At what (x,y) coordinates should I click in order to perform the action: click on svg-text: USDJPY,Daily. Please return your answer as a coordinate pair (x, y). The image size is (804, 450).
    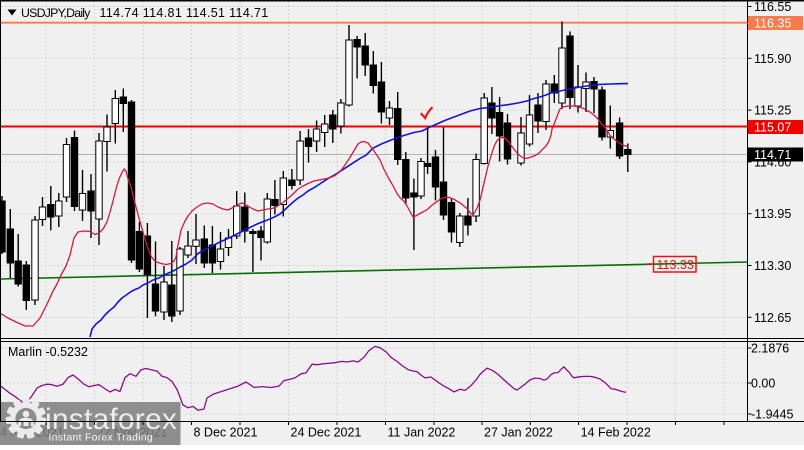
    Looking at the image, I should click on (56, 13).